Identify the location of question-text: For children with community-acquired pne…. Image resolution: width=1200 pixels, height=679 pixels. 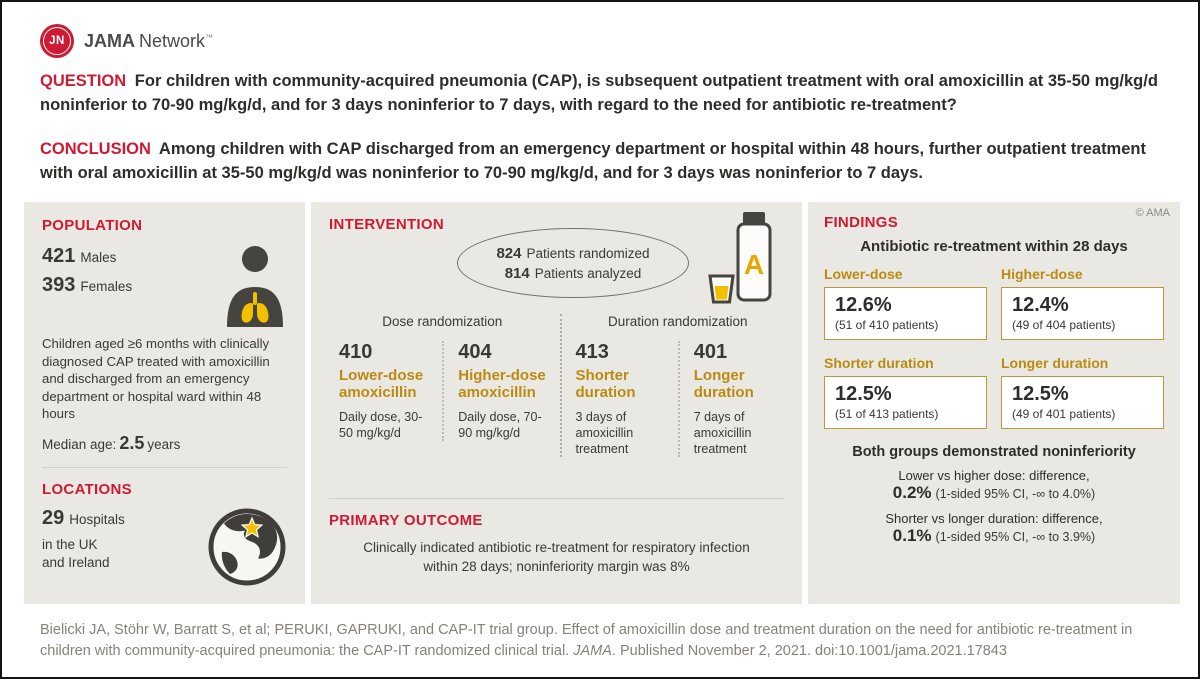
(599, 93).